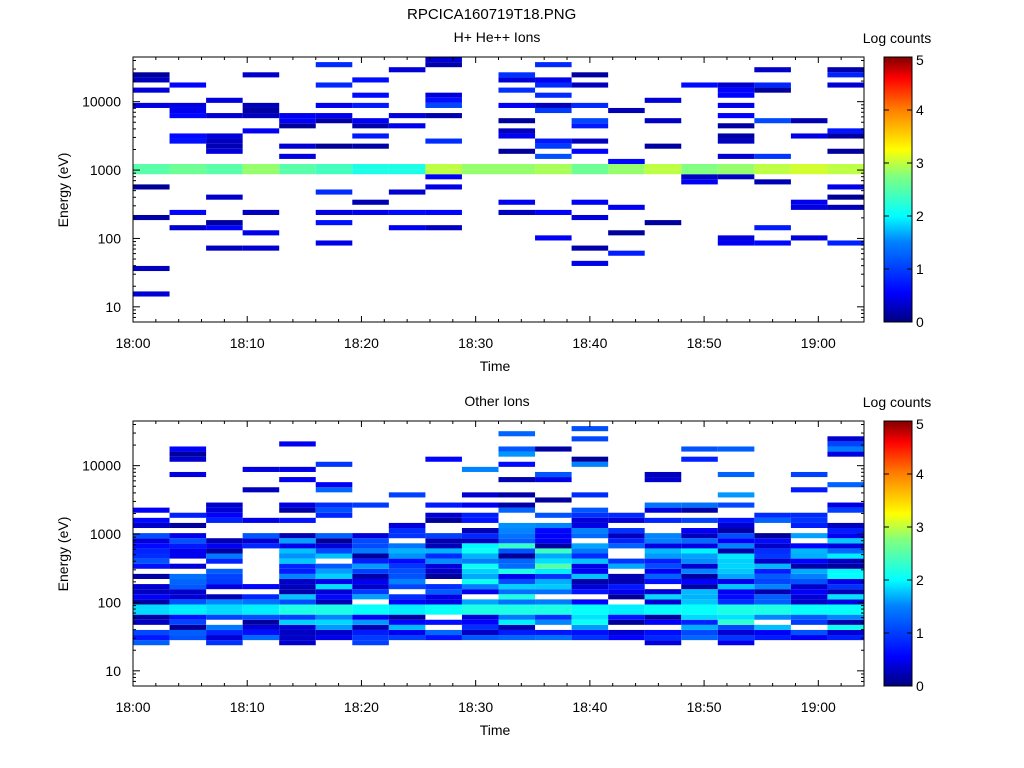 This screenshot has height=768, width=1024. I want to click on x-tick-label: 18:20, so click(361, 343).